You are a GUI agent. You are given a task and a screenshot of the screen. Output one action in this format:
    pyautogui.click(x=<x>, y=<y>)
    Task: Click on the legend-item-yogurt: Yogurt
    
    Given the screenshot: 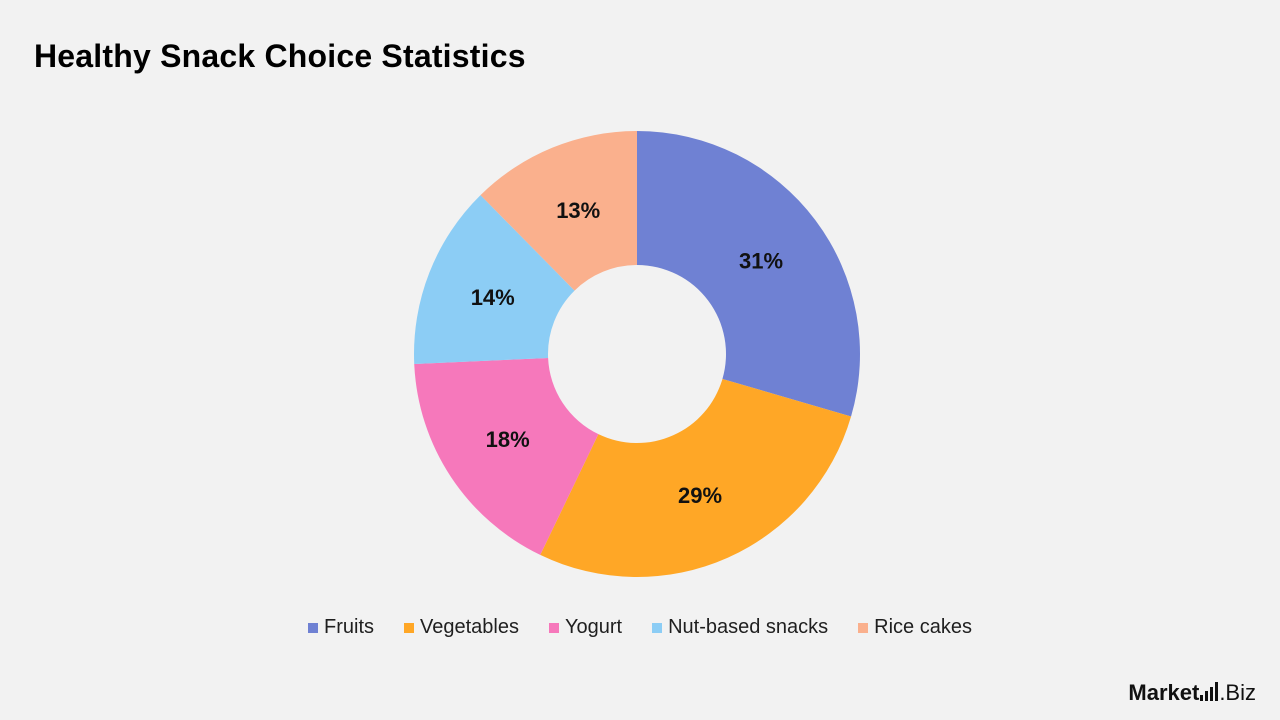 What is the action you would take?
    pyautogui.click(x=585, y=627)
    